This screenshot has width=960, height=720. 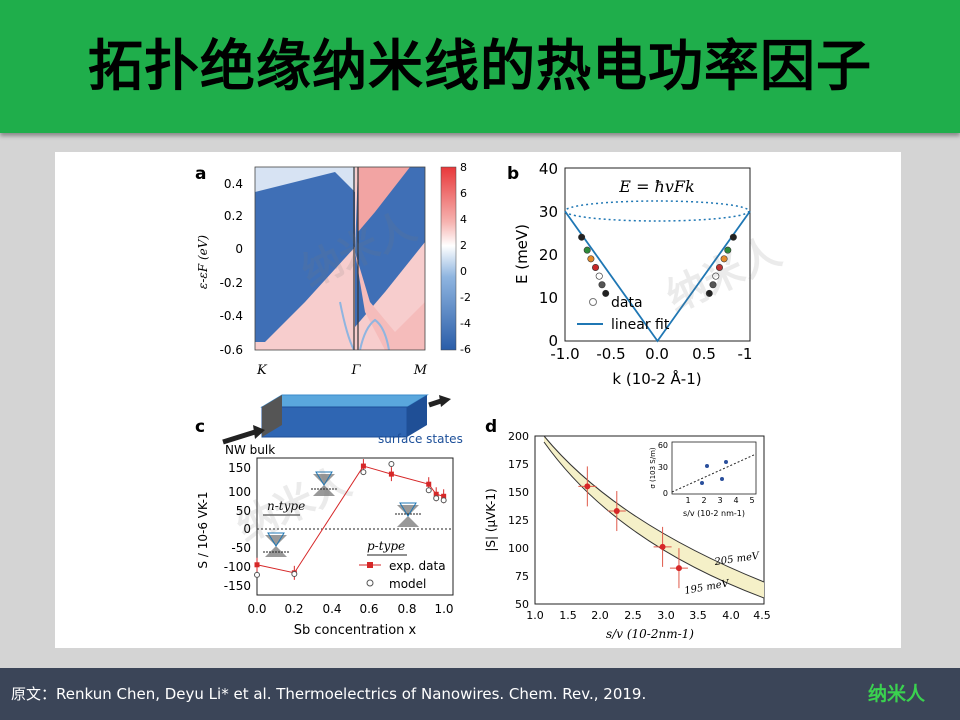 I want to click on legend-exp-label: exp. data, so click(x=417, y=566).